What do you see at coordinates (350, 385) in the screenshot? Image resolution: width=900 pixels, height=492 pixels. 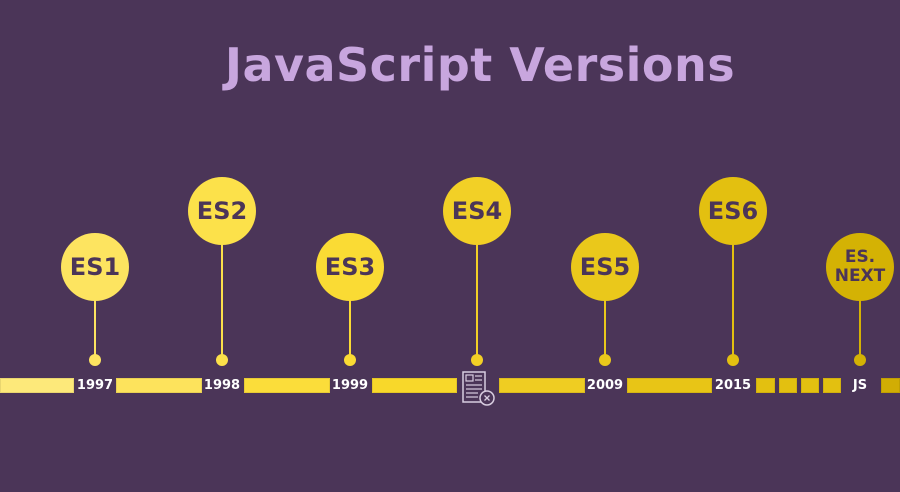 I see `version-year: 1999` at bounding box center [350, 385].